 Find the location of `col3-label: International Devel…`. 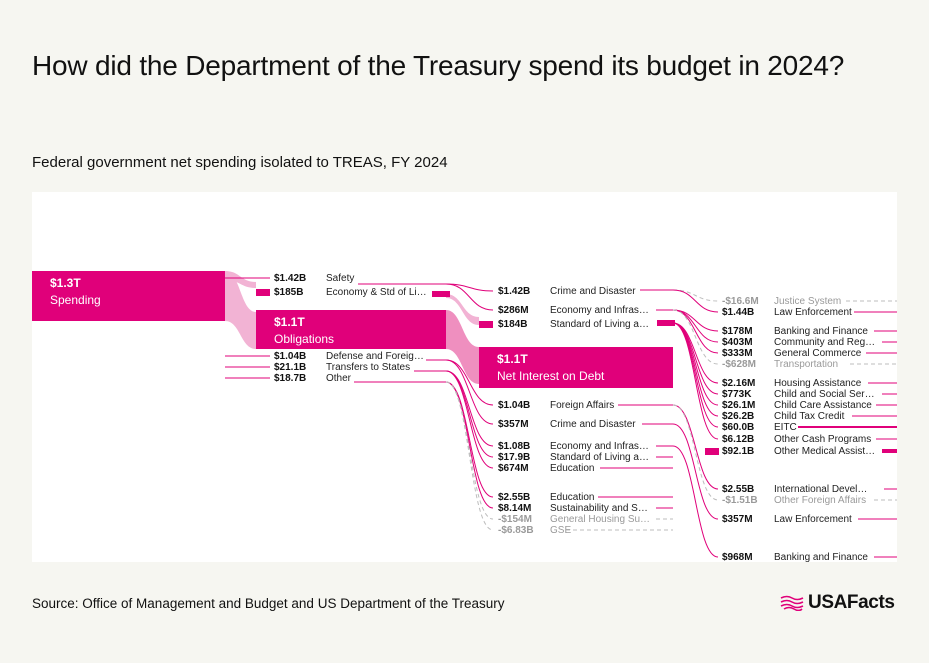

col3-label: International Devel… is located at coordinates (820, 489).